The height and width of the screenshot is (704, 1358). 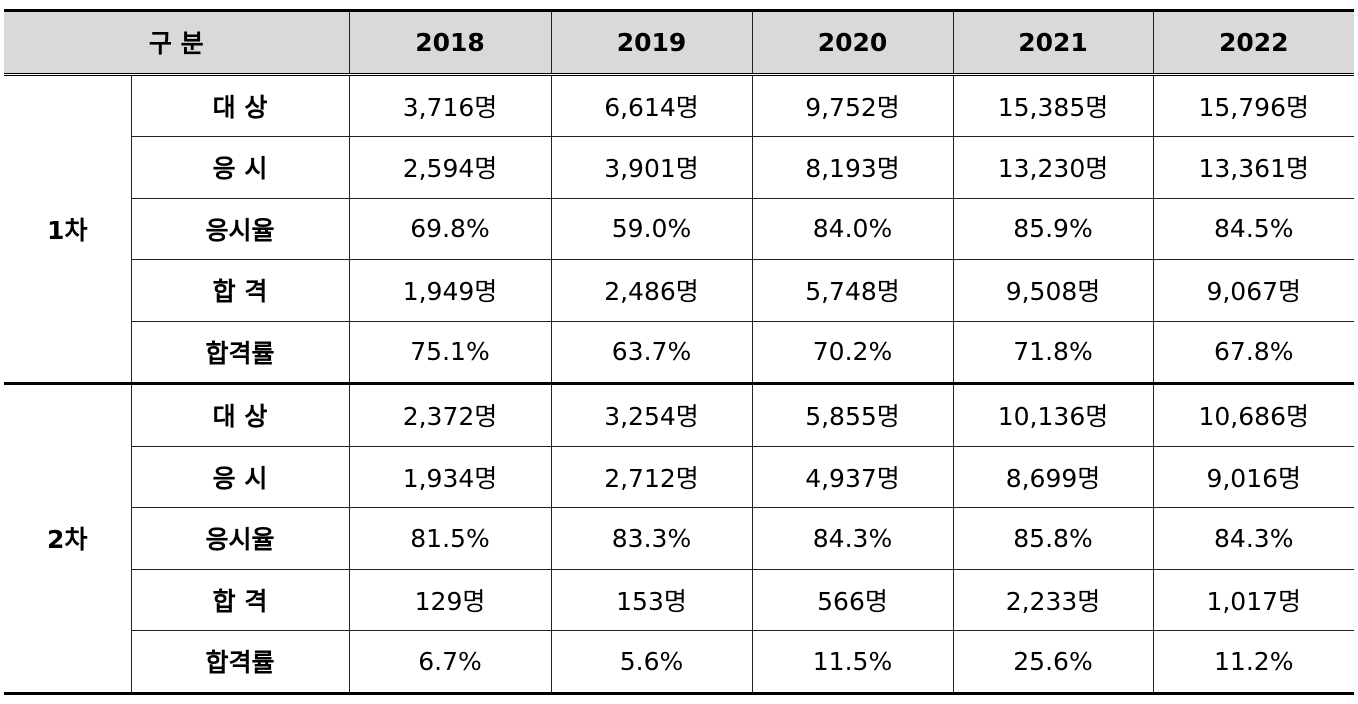 I want to click on cell-value: 11.2%, so click(x=1253, y=662).